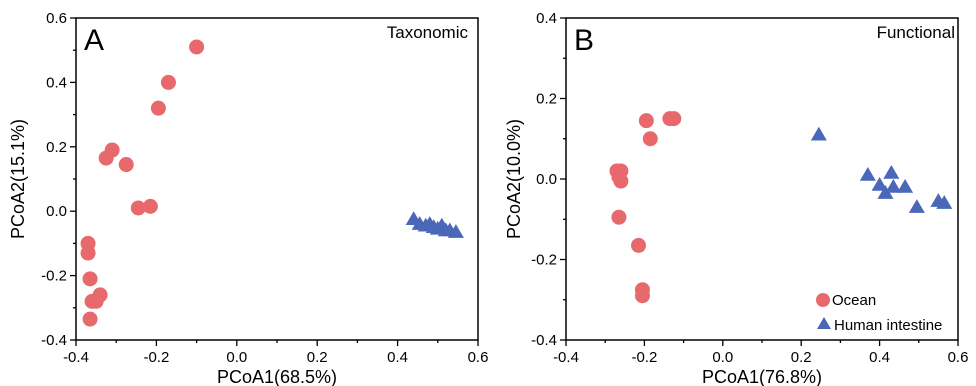  Describe the element at coordinates (544, 340) in the screenshot. I see `panel-b-y-tick-label: -0.4` at that location.